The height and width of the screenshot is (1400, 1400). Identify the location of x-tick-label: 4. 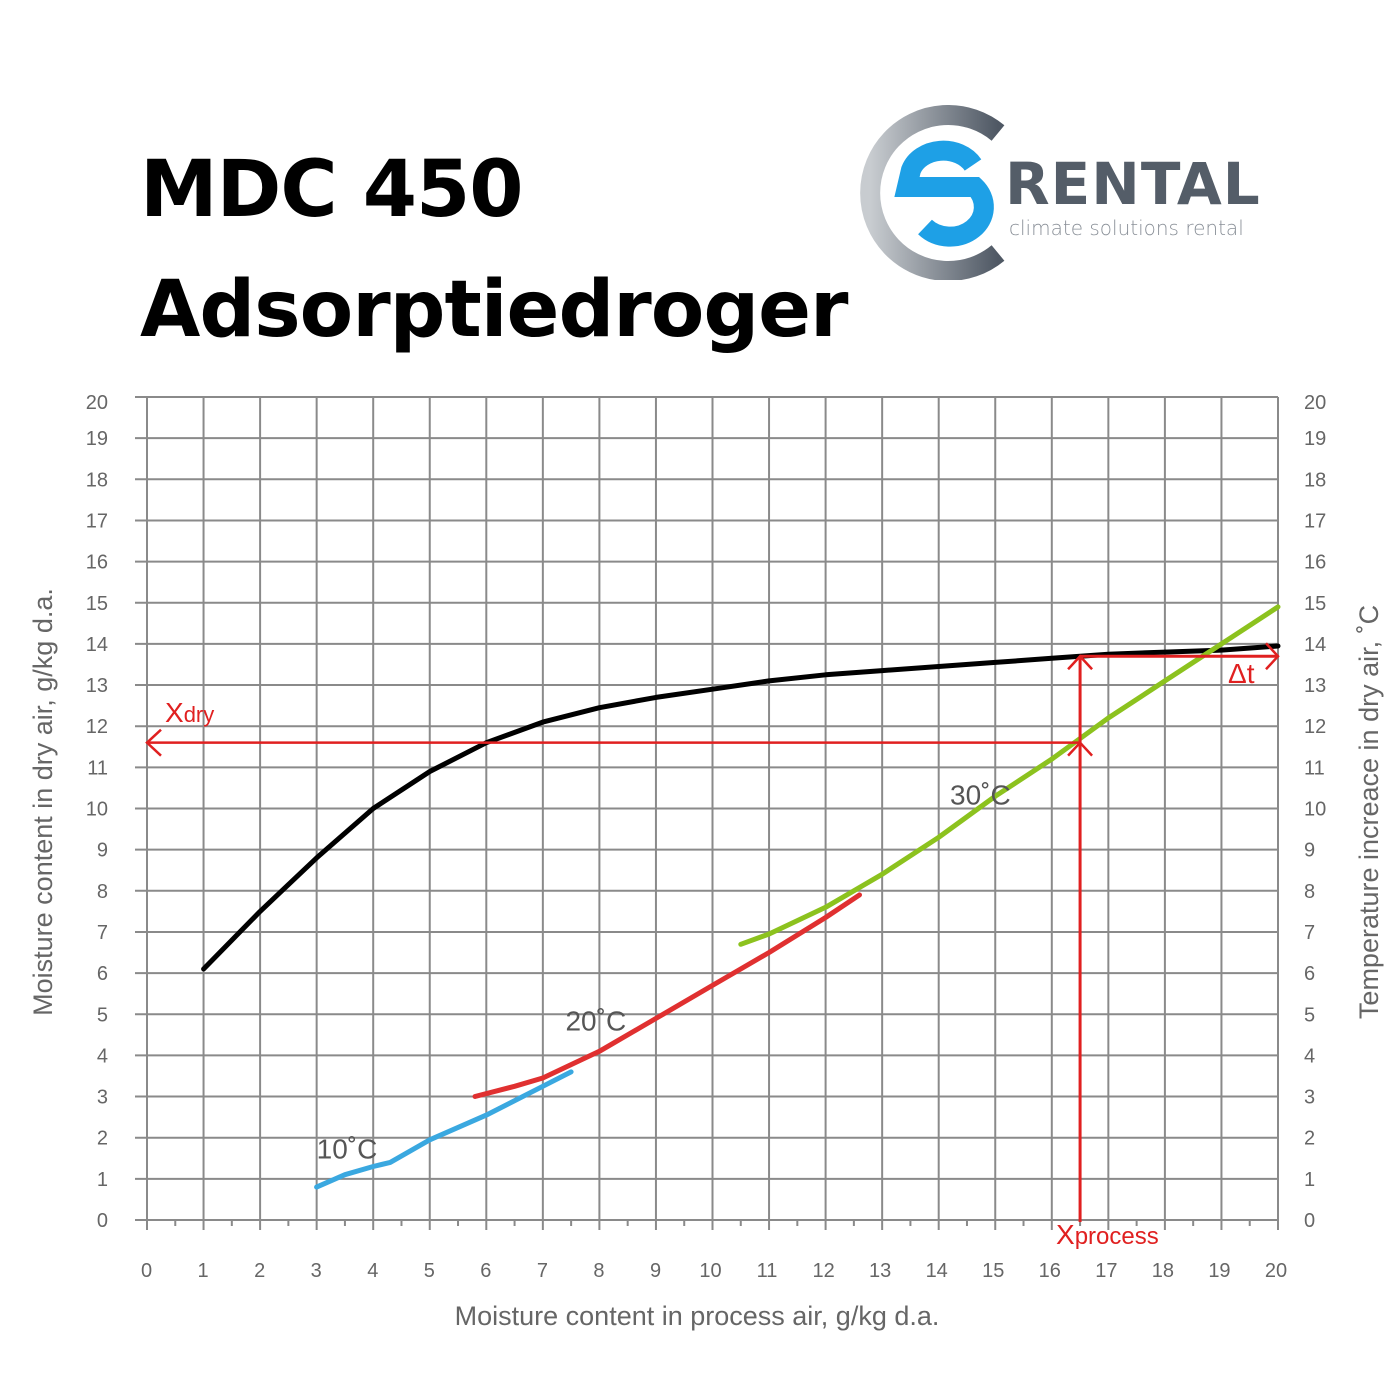
(372, 1271).